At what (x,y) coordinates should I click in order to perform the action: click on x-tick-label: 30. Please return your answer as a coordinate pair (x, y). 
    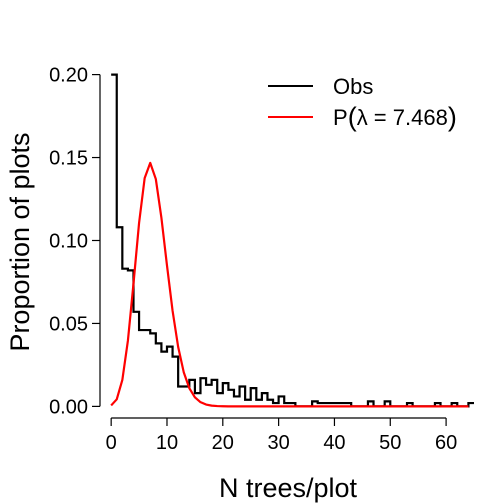
    Looking at the image, I should click on (279, 443).